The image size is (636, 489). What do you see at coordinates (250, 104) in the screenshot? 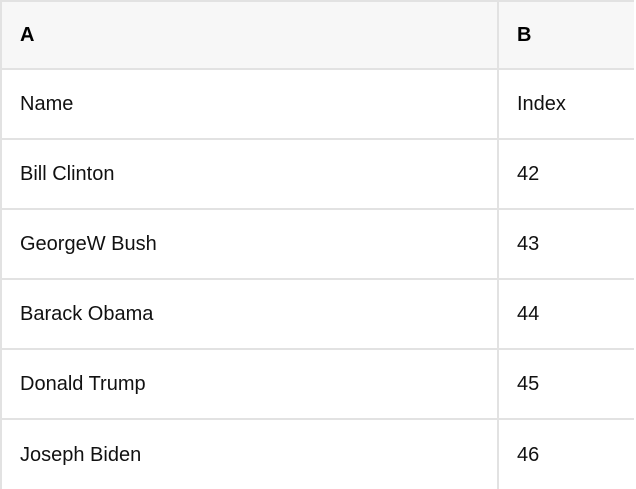
I see `cell-a1: Name` at bounding box center [250, 104].